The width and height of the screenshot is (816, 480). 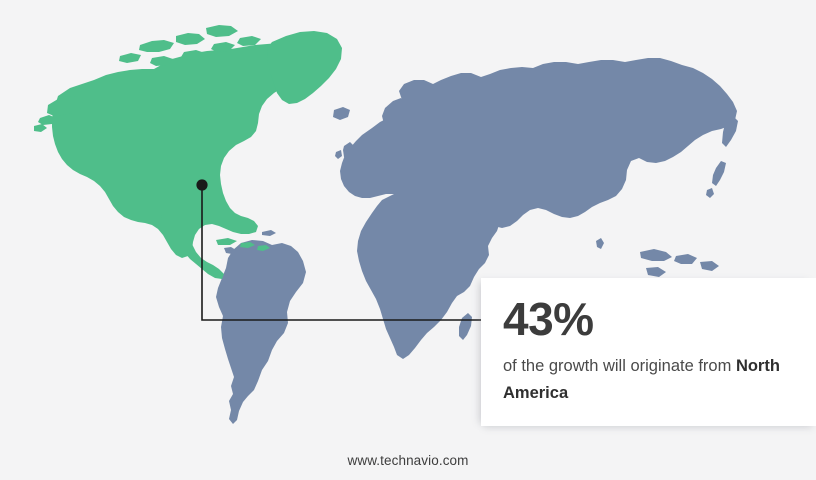 What do you see at coordinates (548, 319) in the screenshot?
I see `statistic-percentage: 43%` at bounding box center [548, 319].